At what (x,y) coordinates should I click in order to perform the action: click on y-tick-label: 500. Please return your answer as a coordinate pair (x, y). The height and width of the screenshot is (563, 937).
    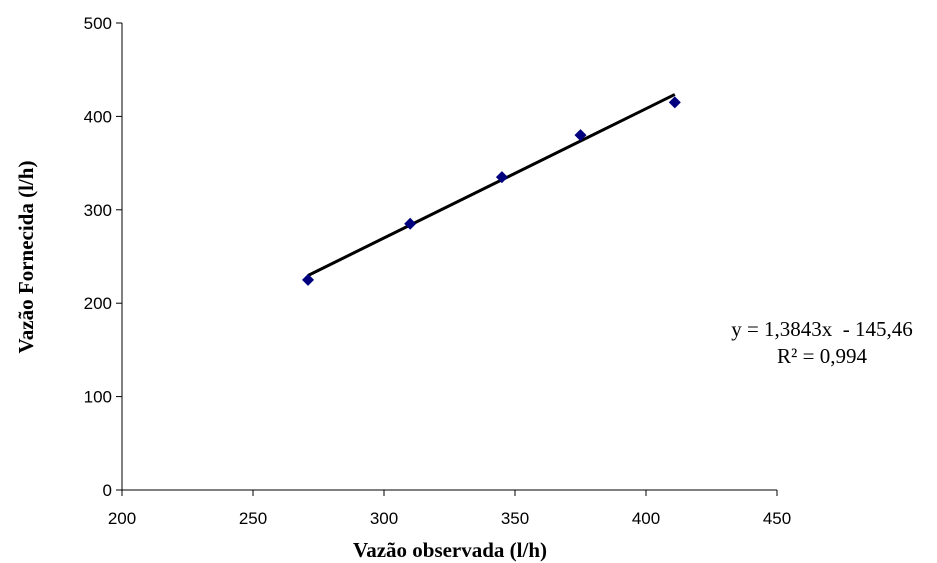
    Looking at the image, I should click on (98, 23).